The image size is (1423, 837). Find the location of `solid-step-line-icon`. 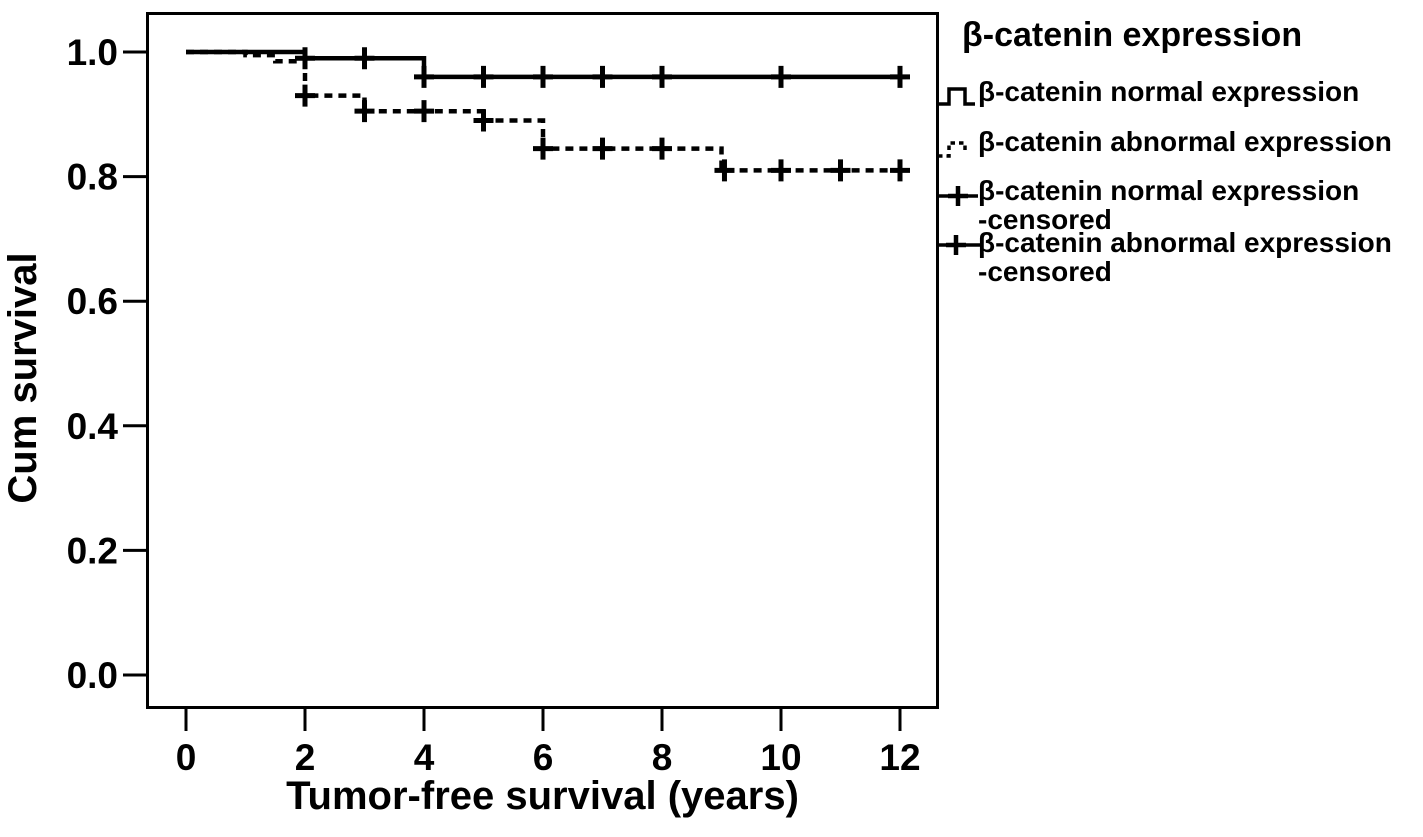

solid-step-line-icon is located at coordinates (956, 96).